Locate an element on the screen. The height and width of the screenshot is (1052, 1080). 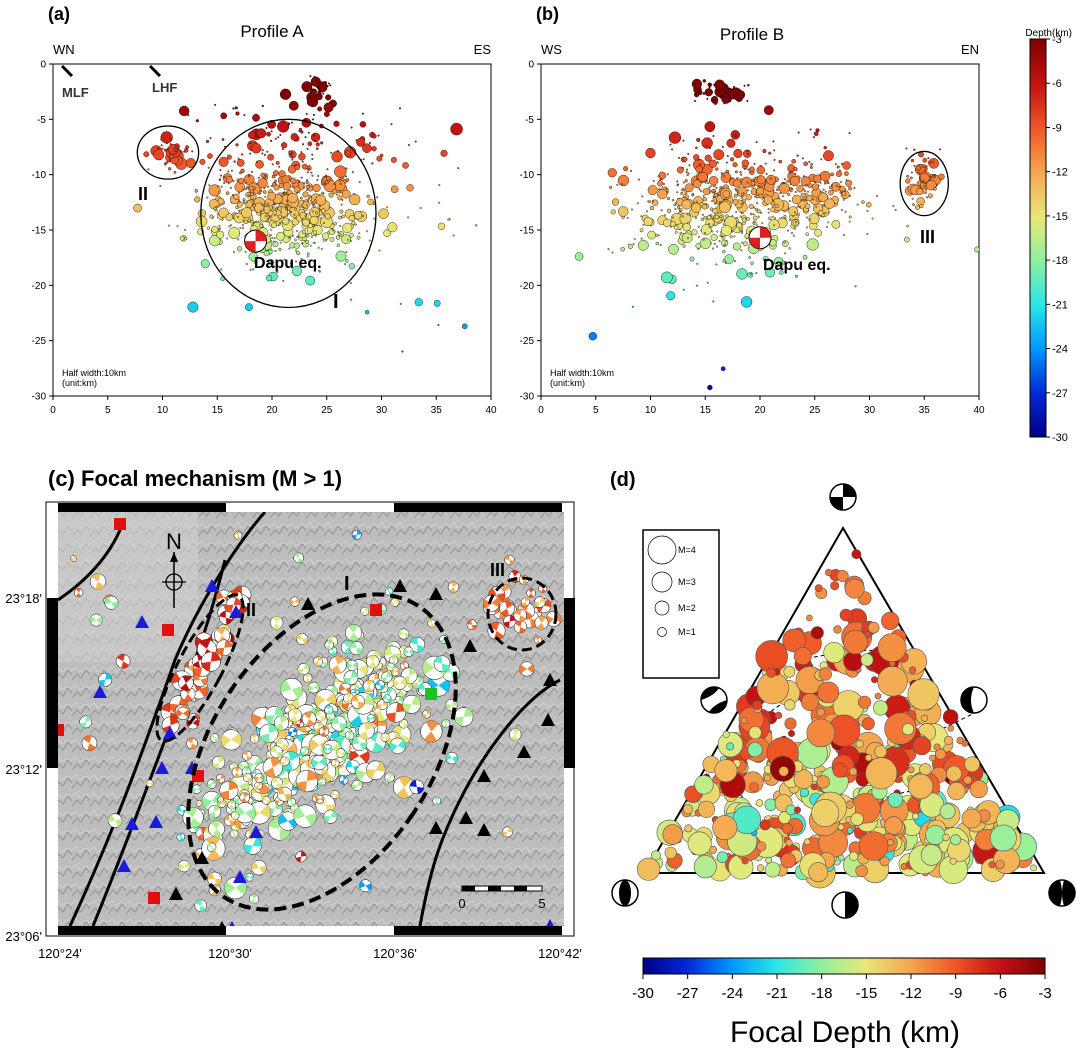
cluster-ii-ellipse is located at coordinates (200, 668).